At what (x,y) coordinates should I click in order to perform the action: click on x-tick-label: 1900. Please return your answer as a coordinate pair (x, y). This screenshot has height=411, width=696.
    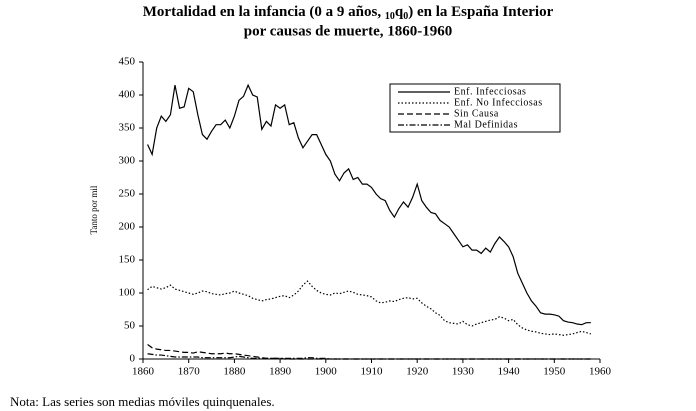
    Looking at the image, I should click on (326, 372).